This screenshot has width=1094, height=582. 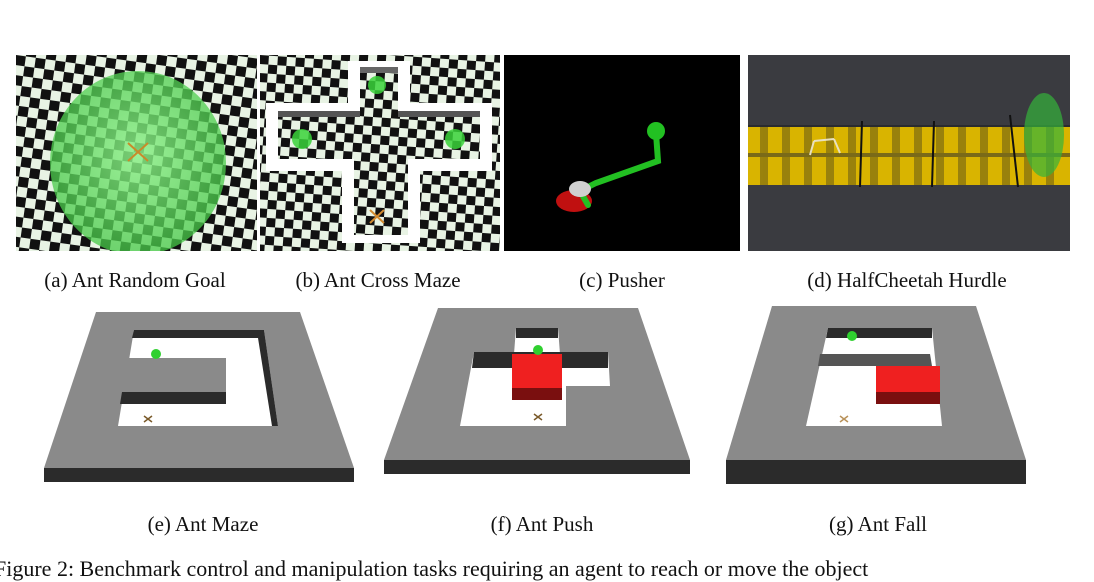 I want to click on goal-right, so click(x=455, y=139).